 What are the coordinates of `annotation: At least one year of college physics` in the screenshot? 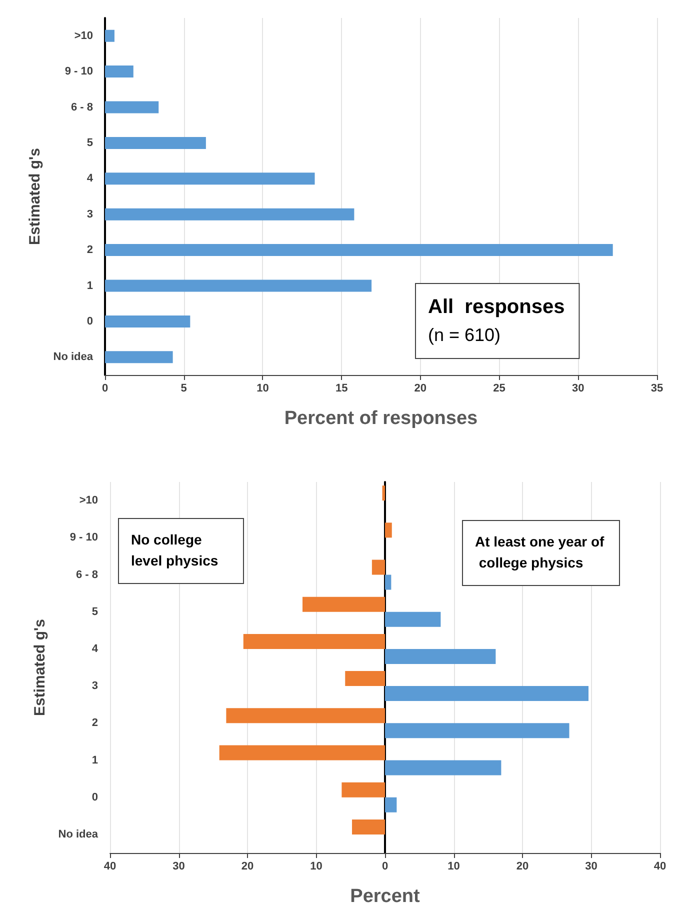 It's located at (539, 552).